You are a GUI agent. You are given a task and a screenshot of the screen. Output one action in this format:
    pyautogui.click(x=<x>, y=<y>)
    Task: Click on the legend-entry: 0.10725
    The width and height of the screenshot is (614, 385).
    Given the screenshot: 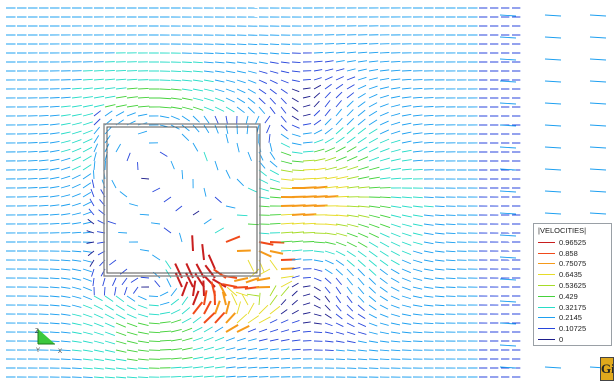 What is the action you would take?
    pyautogui.click(x=573, y=328)
    